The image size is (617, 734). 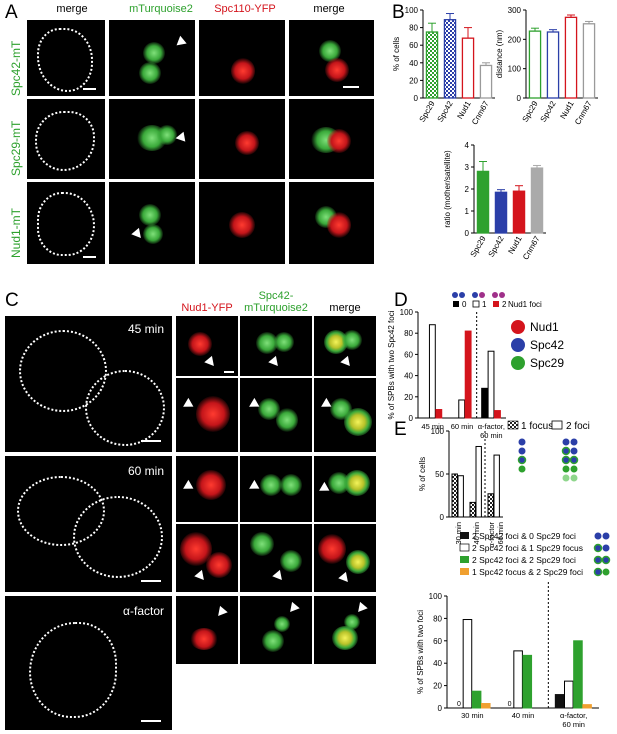 I want to click on a-r1-merge, so click(x=331, y=58).